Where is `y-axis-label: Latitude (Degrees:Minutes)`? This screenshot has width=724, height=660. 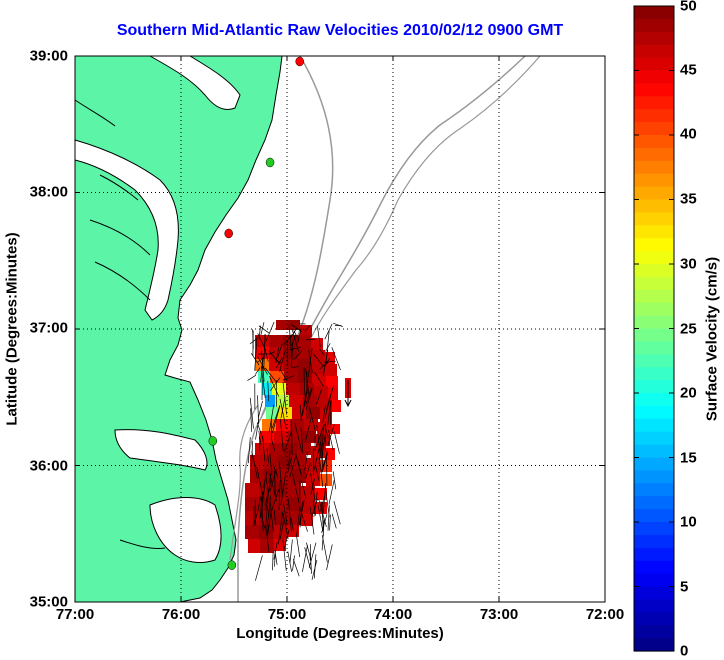
y-axis-label: Latitude (Degrees:Minutes) is located at coordinates (12, 328).